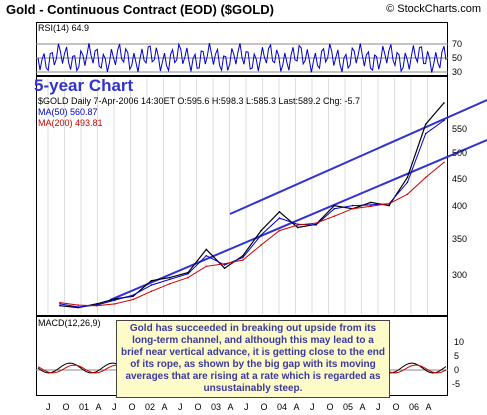 The image size is (487, 415). What do you see at coordinates (460, 206) in the screenshot?
I see `price-tick: 400` at bounding box center [460, 206].